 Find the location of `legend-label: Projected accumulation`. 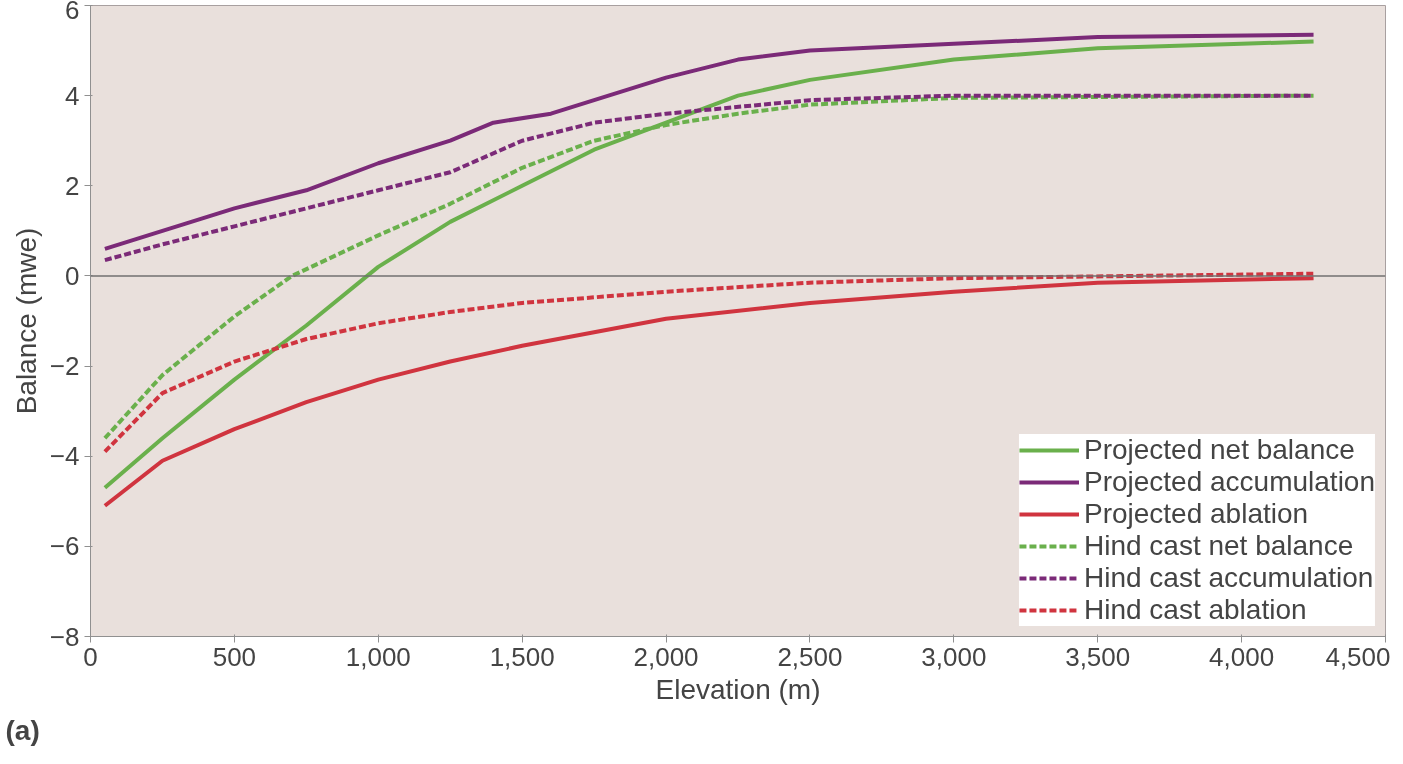

legend-label: Projected accumulation is located at coordinates (1229, 482).